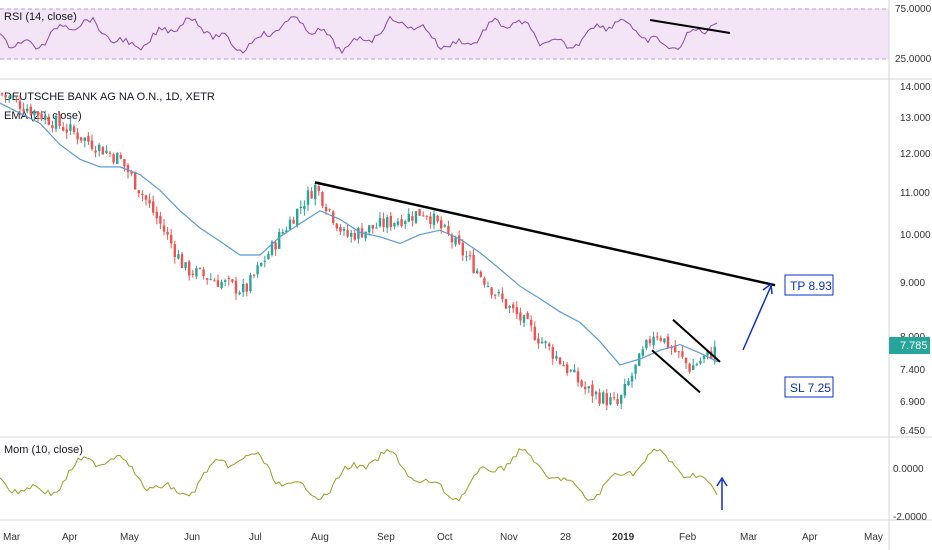 This screenshot has height=550, width=932. Describe the element at coordinates (566, 537) in the screenshot. I see `x-label-28: 28` at that location.